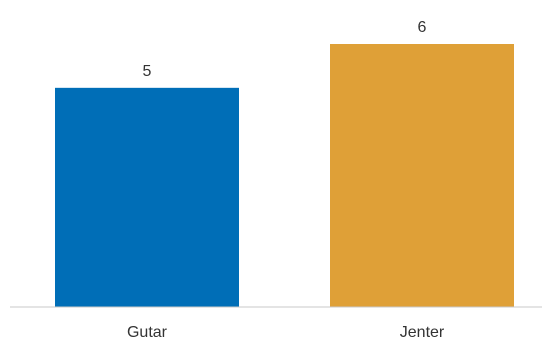 The height and width of the screenshot is (344, 552). What do you see at coordinates (286, 332) in the screenshot?
I see `category-labels-layer: Gutar Jenter` at bounding box center [286, 332].